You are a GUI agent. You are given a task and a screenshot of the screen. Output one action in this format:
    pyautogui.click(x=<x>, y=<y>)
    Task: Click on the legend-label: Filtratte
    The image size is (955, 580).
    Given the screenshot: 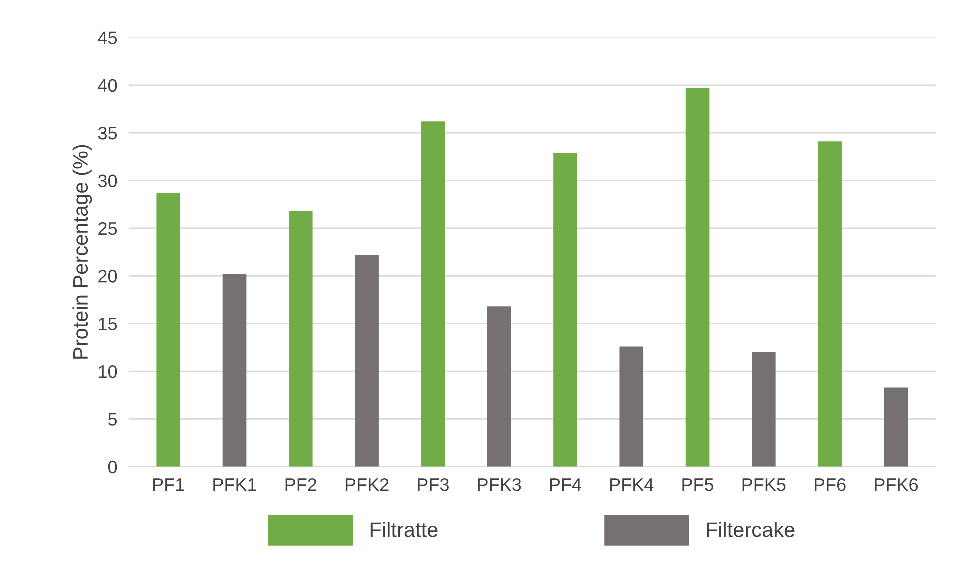 What is the action you would take?
    pyautogui.click(x=404, y=530)
    